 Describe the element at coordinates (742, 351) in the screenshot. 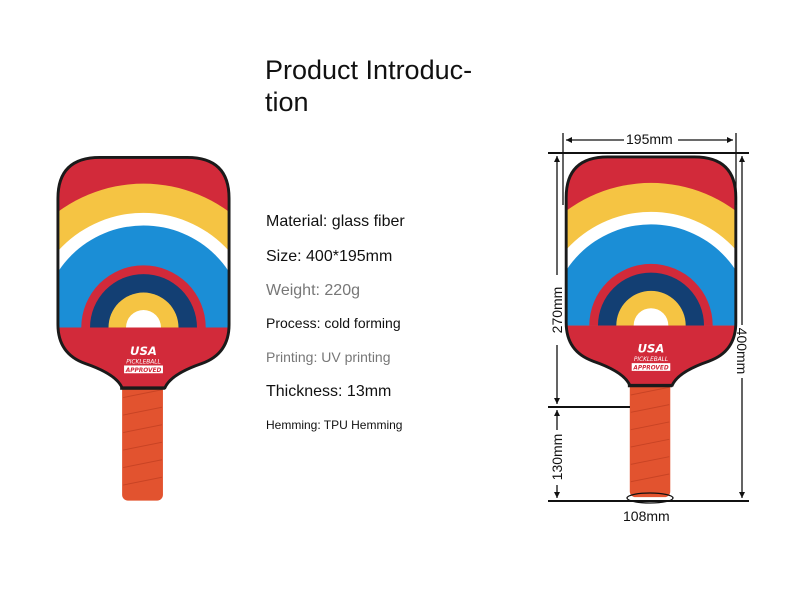

I see `dimension-total-length: 400mm` at that location.